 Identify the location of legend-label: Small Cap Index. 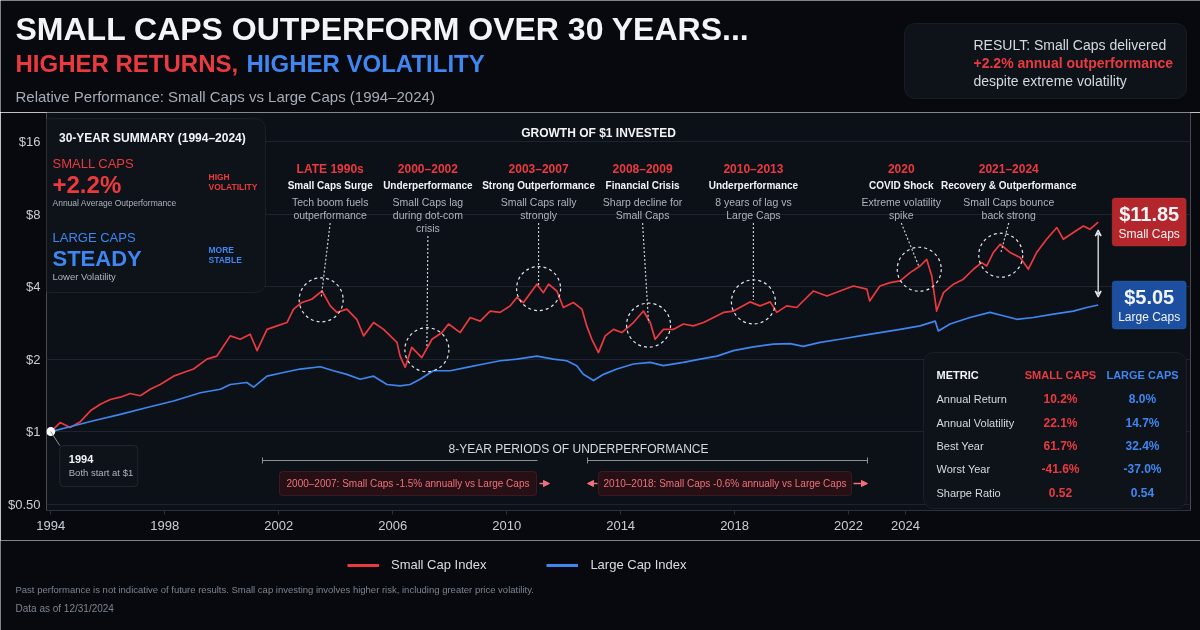
(439, 564).